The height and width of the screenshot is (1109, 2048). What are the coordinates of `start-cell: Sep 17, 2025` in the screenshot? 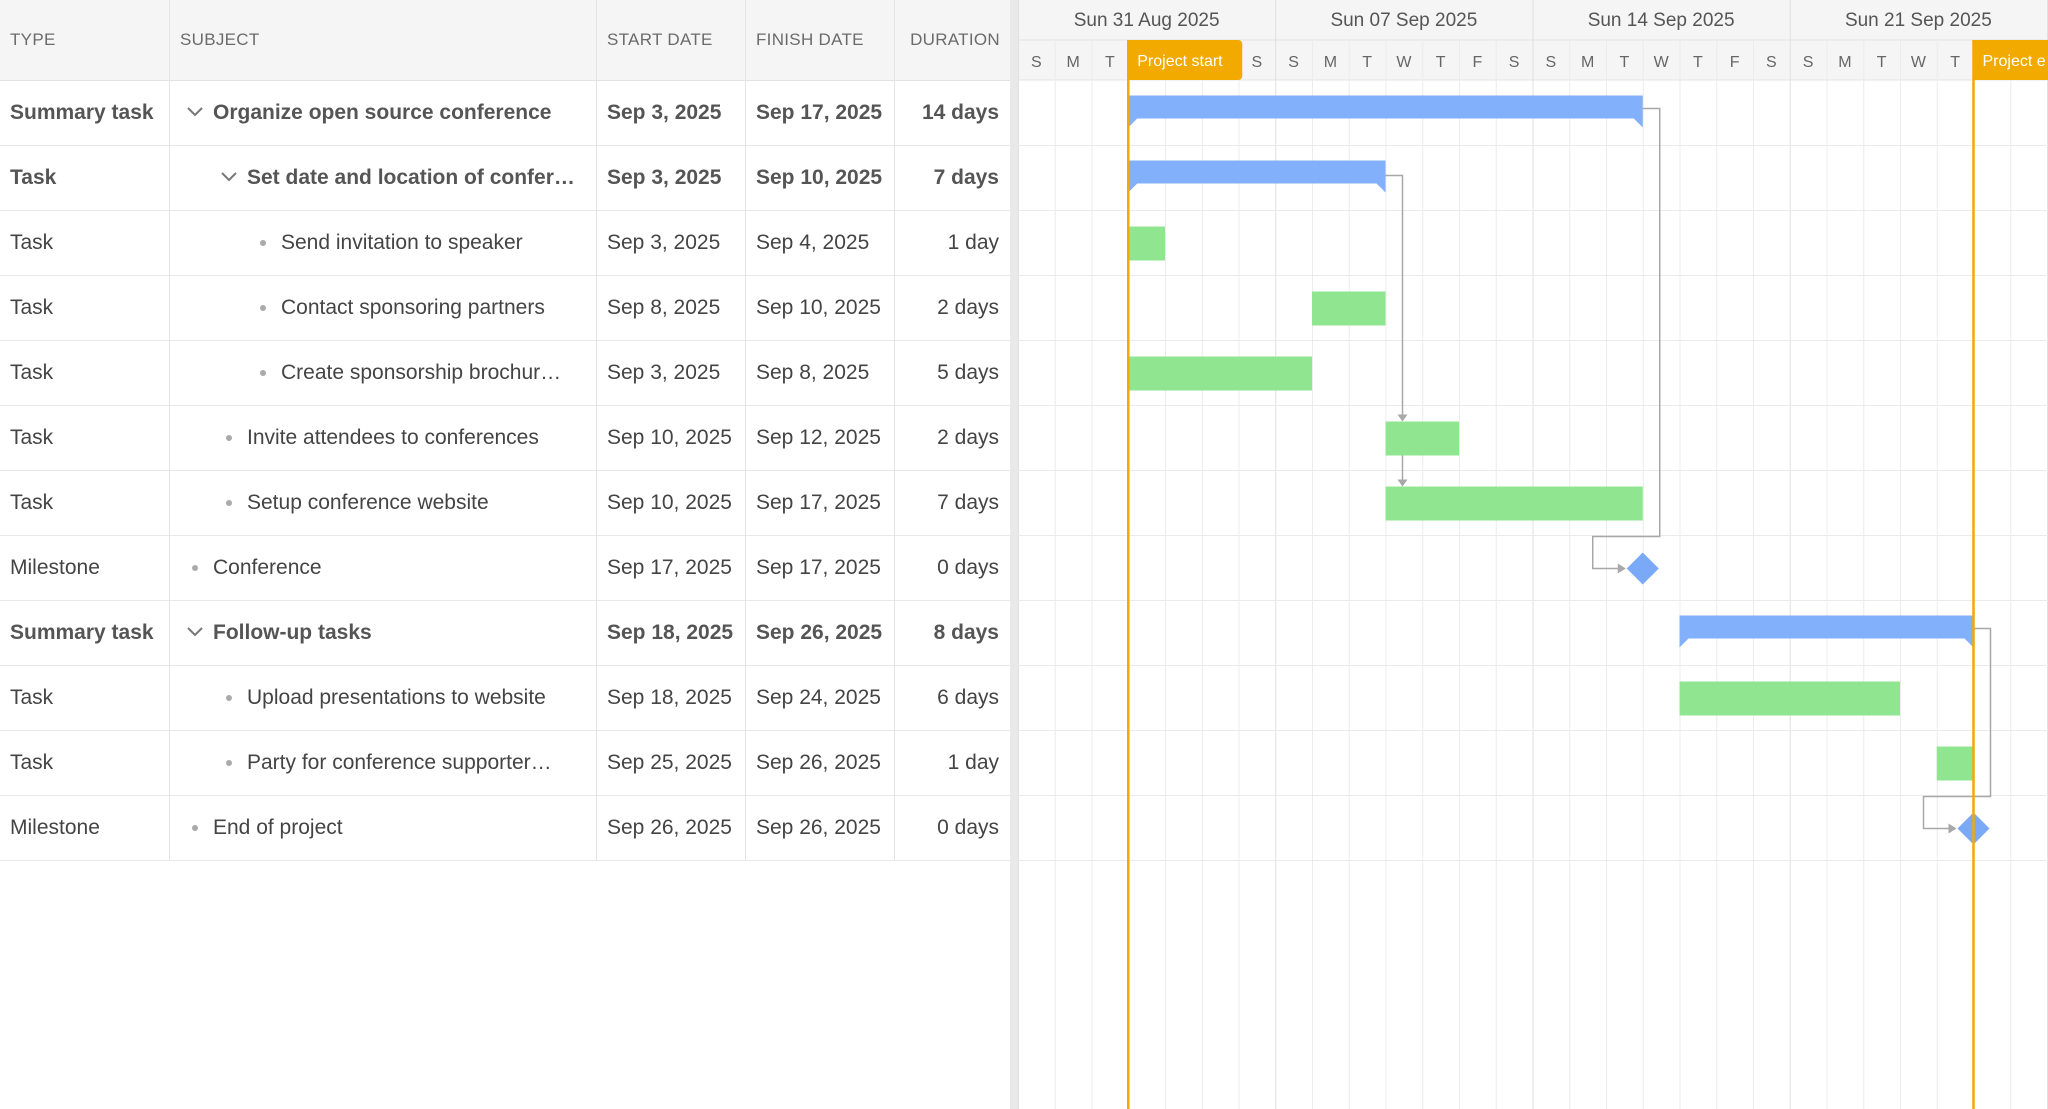 It's located at (671, 568).